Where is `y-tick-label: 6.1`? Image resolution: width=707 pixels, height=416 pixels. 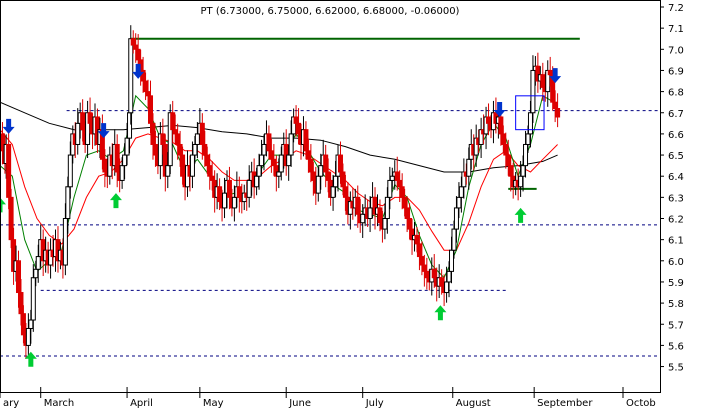 y-tick-label: 6.1 is located at coordinates (676, 241).